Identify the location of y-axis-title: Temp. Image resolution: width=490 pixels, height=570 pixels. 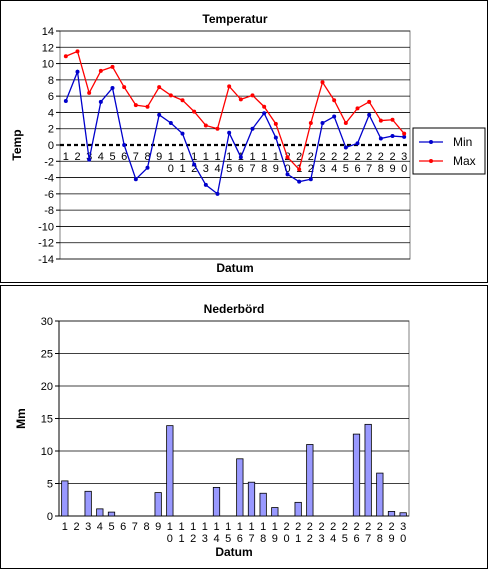
(17, 144).